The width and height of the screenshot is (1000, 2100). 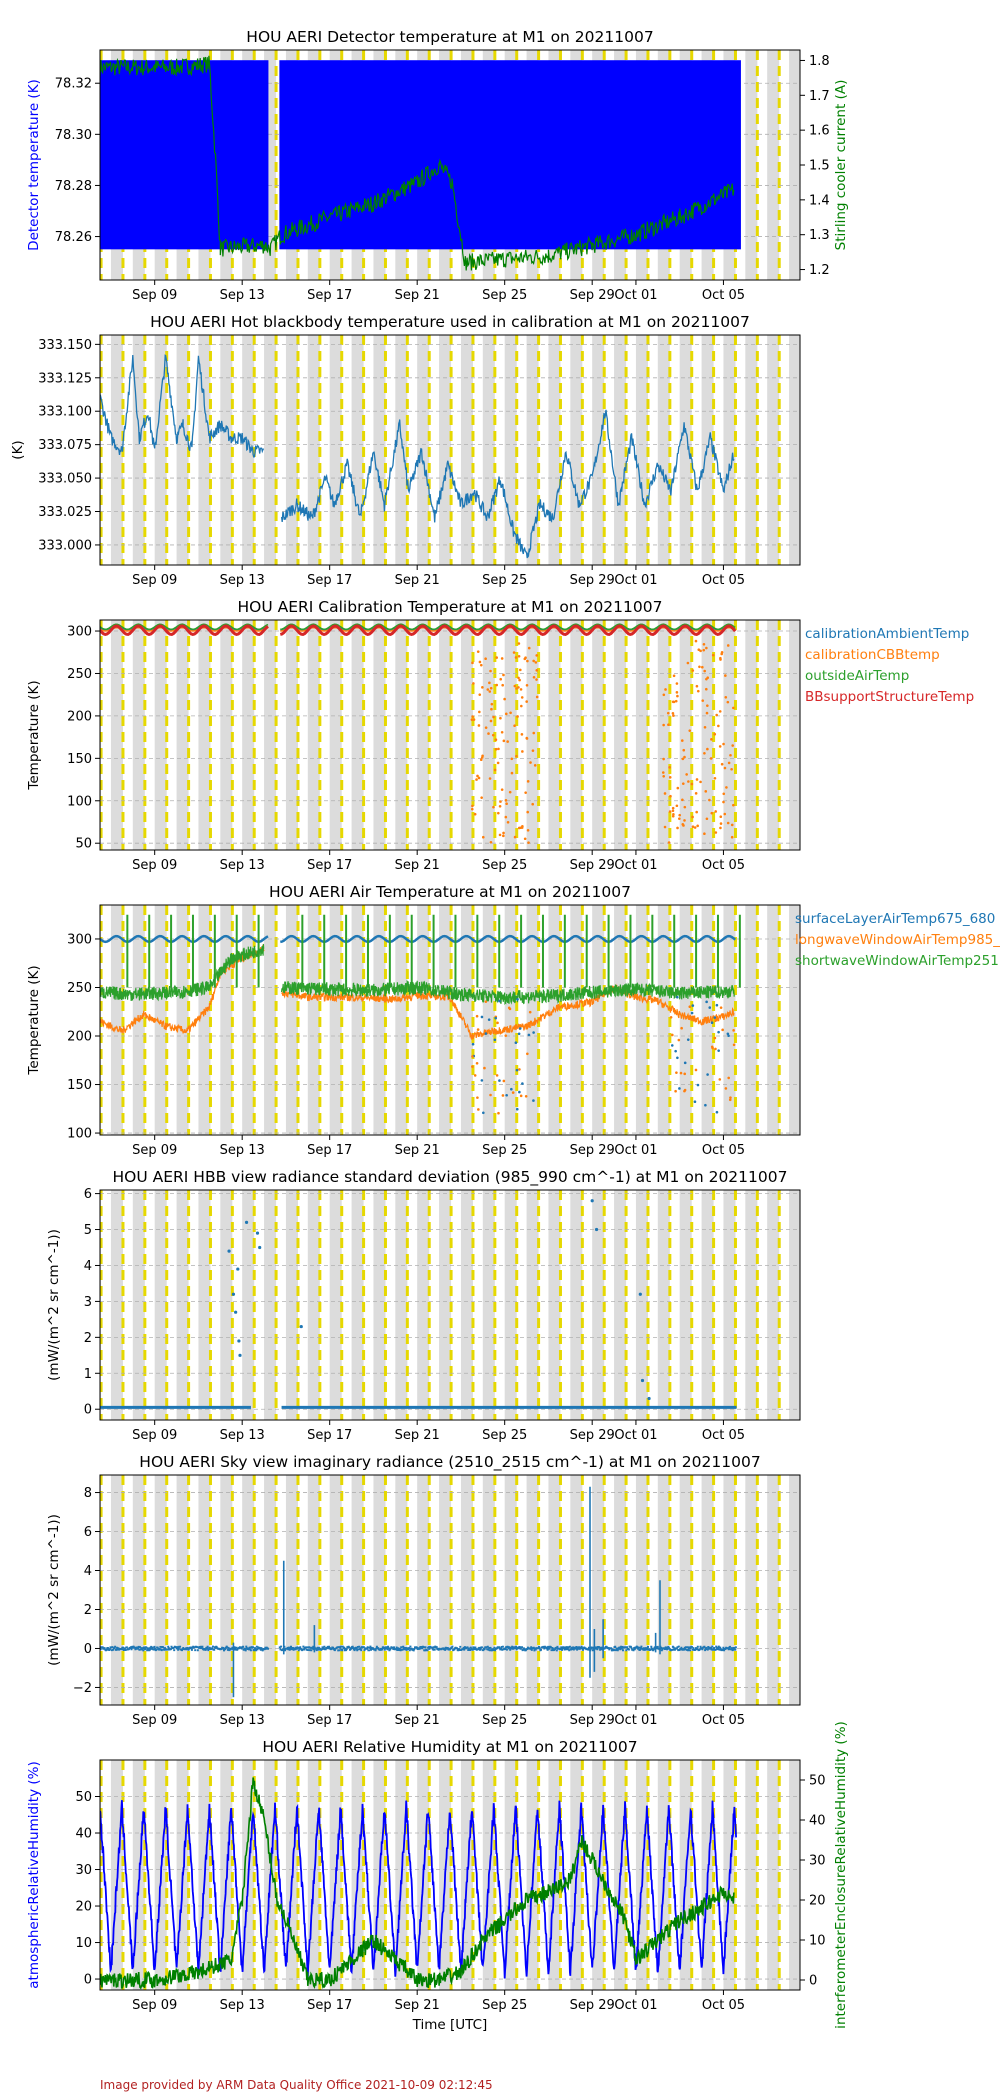 I want to click on plot-area, so click(x=450, y=450).